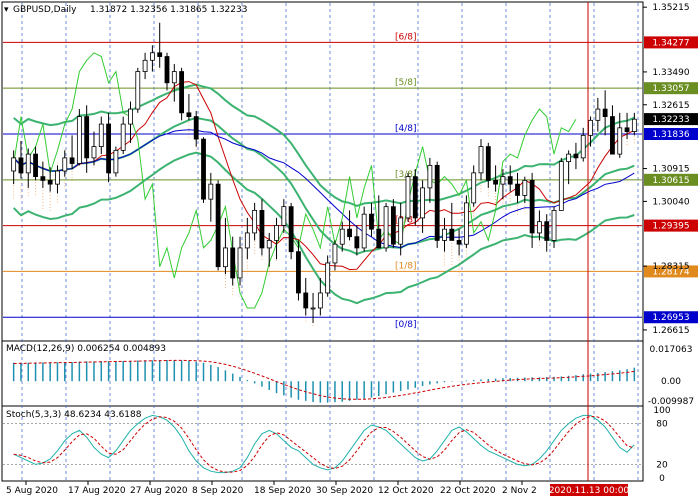 The height and width of the screenshot is (504, 700). What do you see at coordinates (671, 350) in the screenshot?
I see `macd-axis-label: 0.017063` at bounding box center [671, 350].